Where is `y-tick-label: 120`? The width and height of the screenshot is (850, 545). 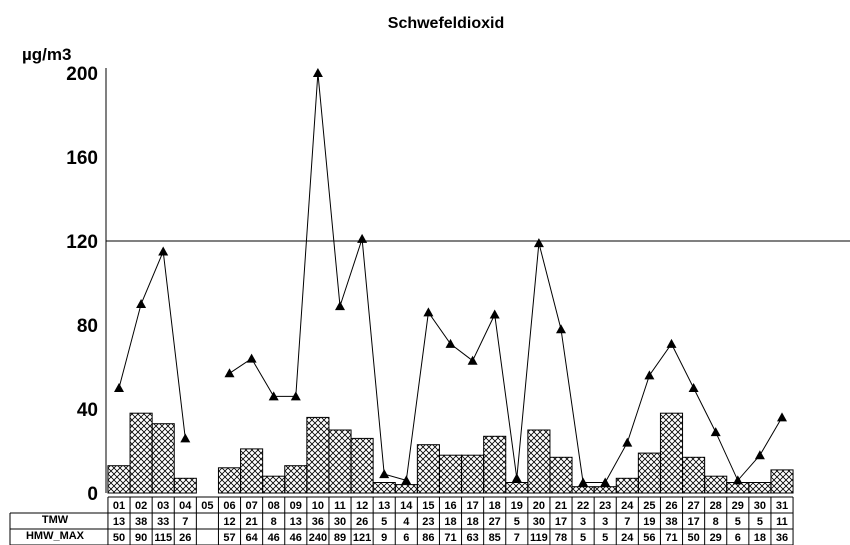 y-tick-label: 120 is located at coordinates (82, 242).